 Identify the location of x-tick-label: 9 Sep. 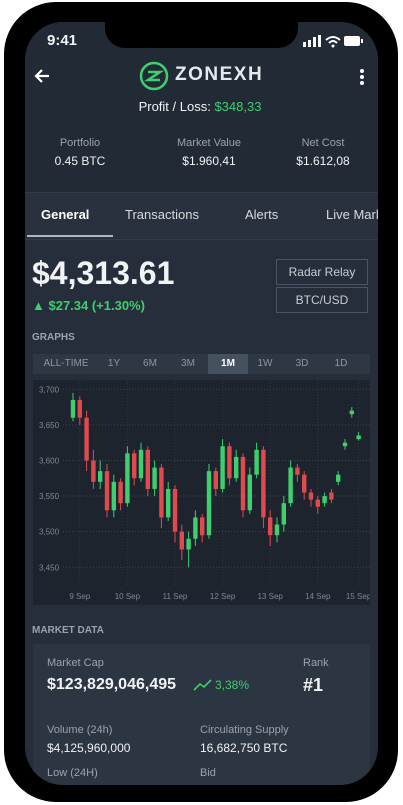
(79, 596).